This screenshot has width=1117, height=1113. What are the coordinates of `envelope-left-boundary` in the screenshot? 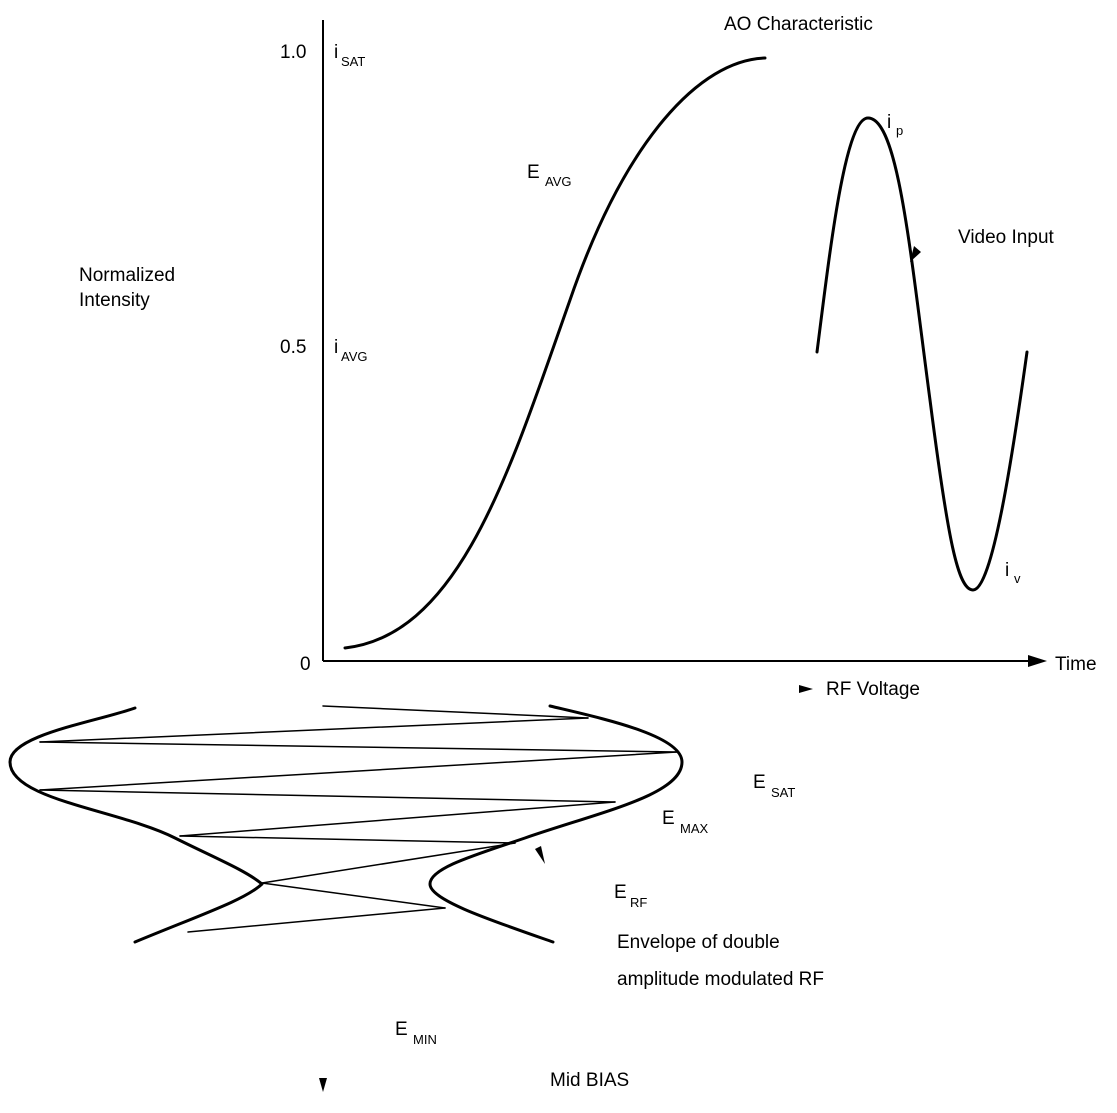 It's located at (136, 825).